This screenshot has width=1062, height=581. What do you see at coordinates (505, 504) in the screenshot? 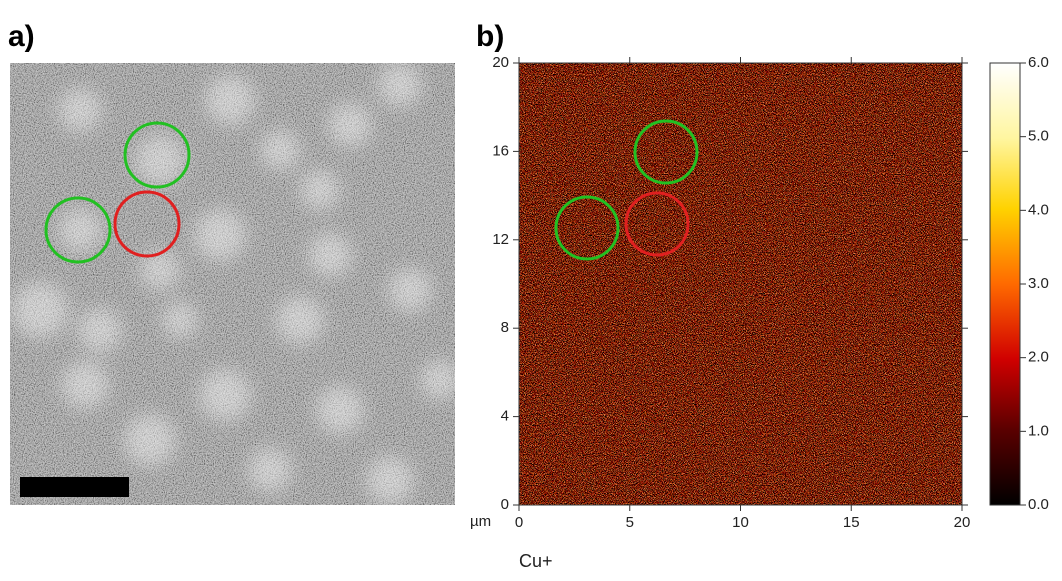
I see `y-tick-label: 0` at bounding box center [505, 504].